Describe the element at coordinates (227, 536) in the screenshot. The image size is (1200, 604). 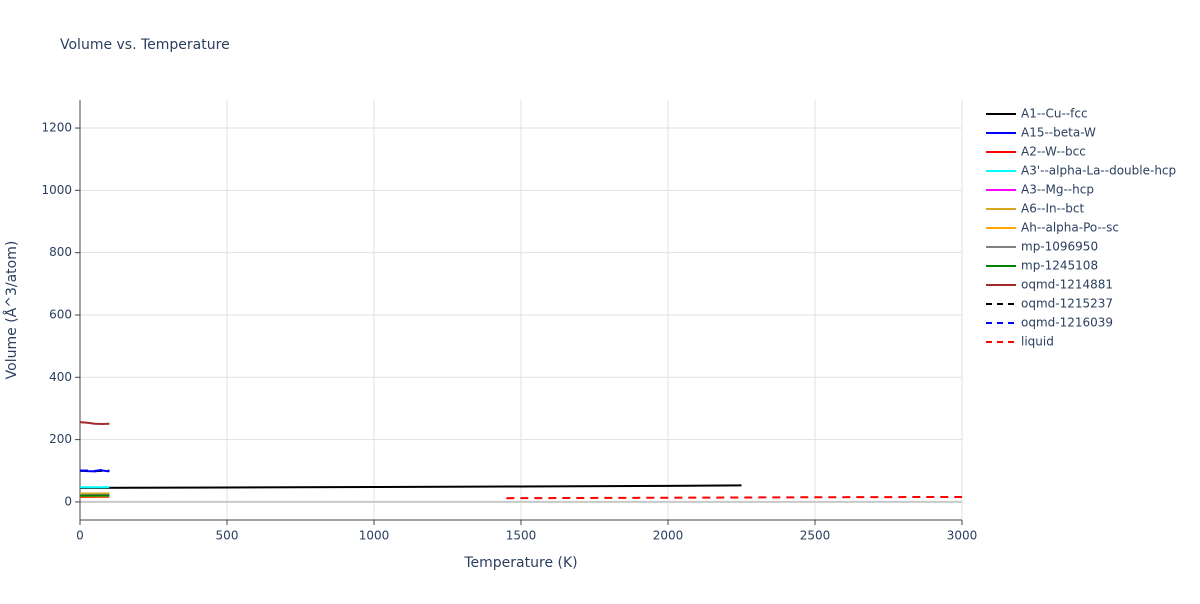
I see `x-tick-label: 500` at that location.